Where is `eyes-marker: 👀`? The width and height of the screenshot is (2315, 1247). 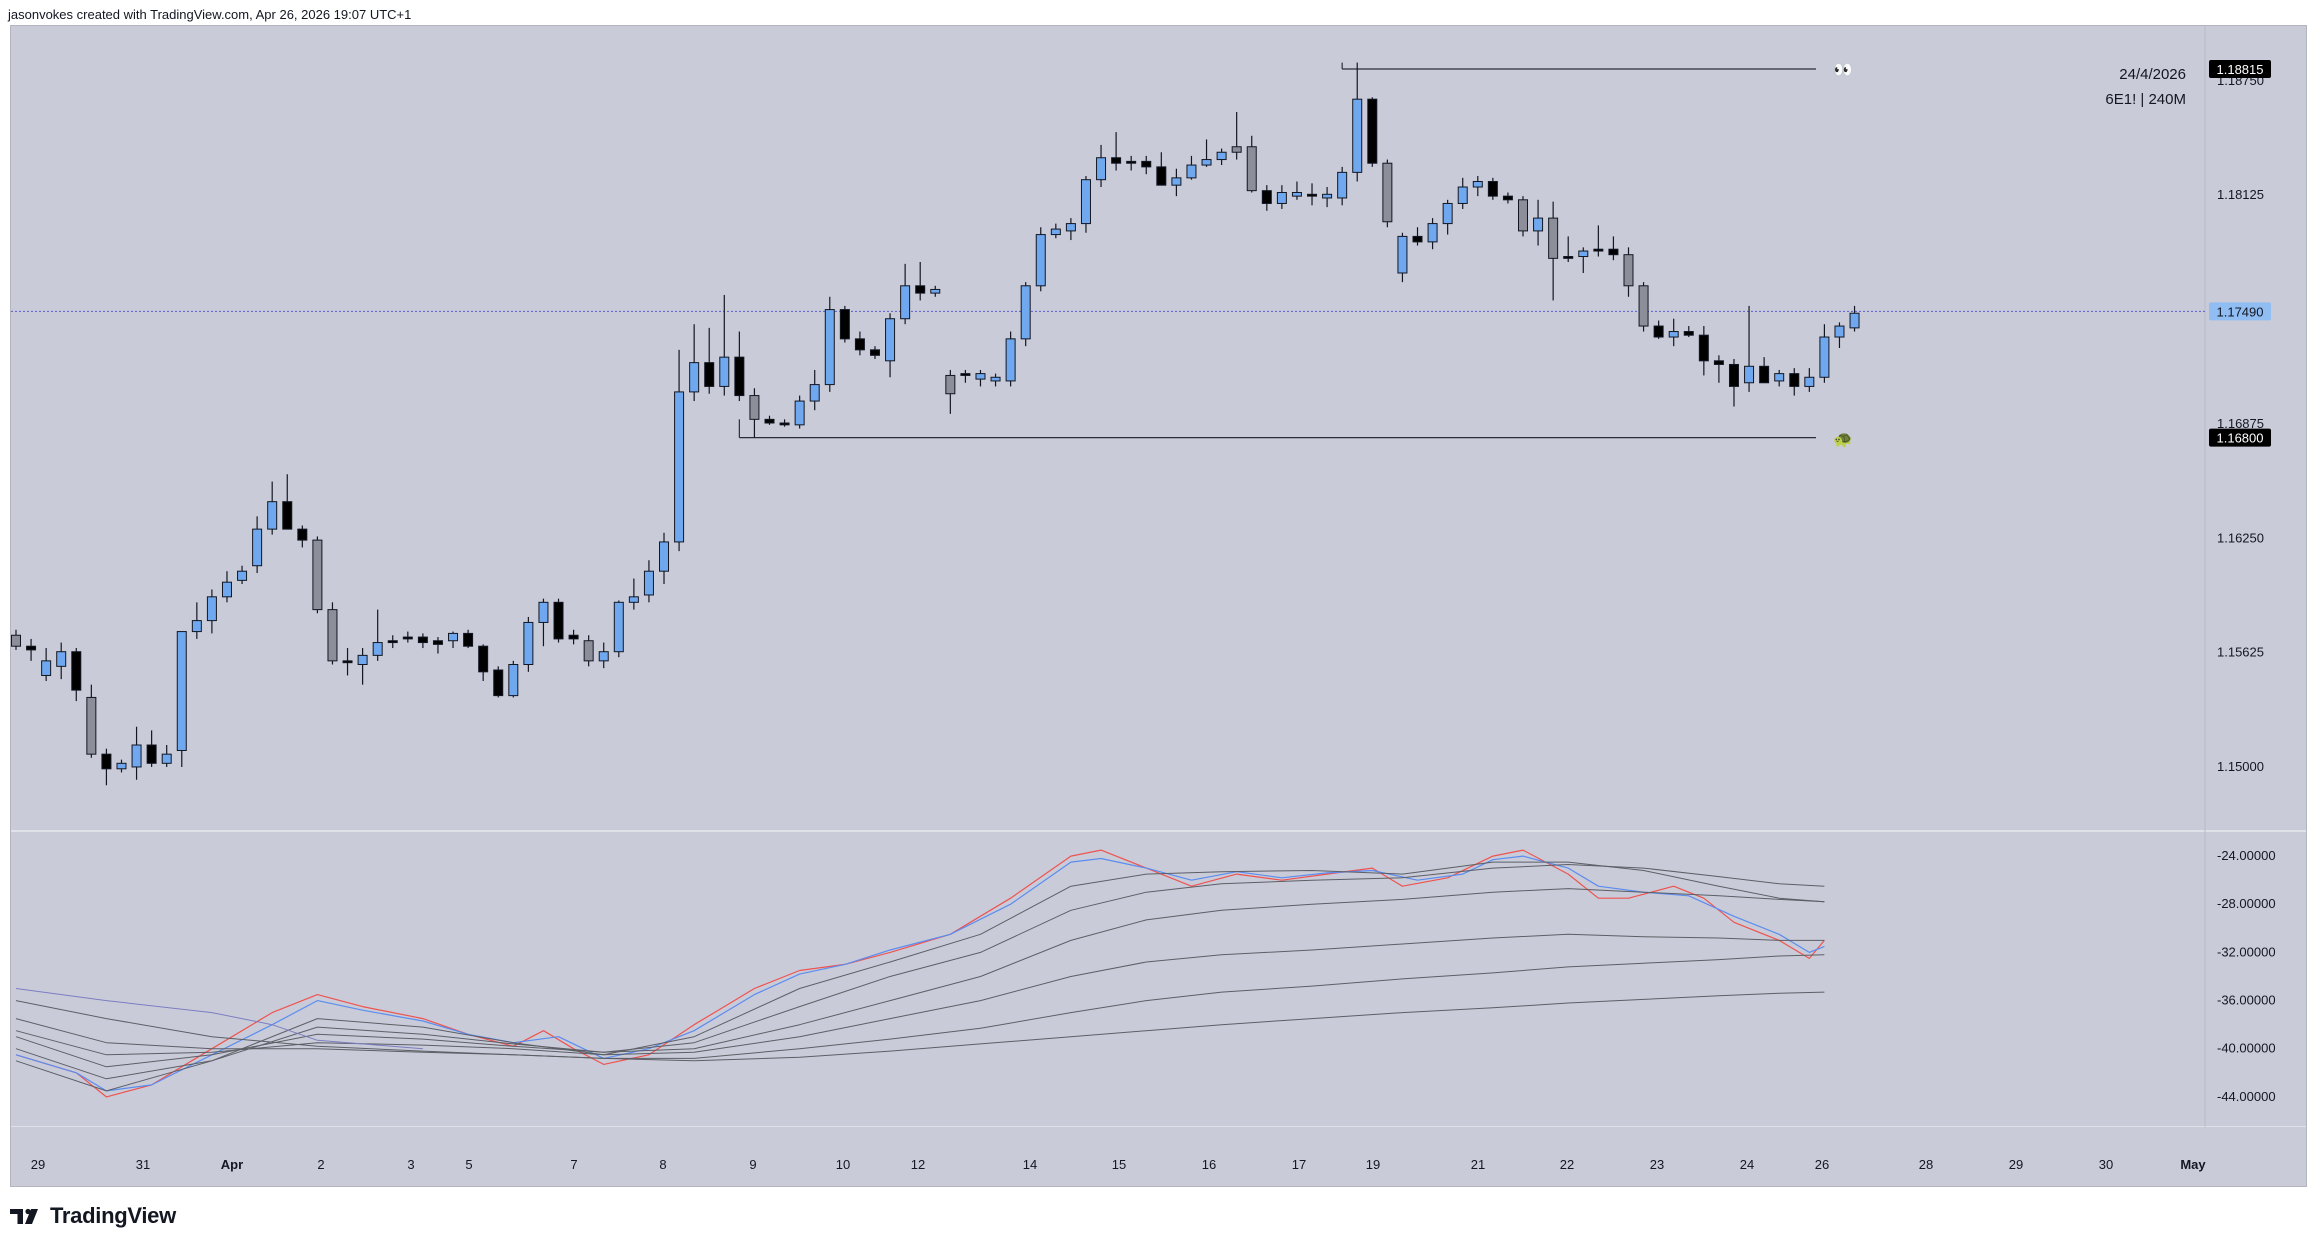
eyes-marker: 👀 is located at coordinates (1843, 70).